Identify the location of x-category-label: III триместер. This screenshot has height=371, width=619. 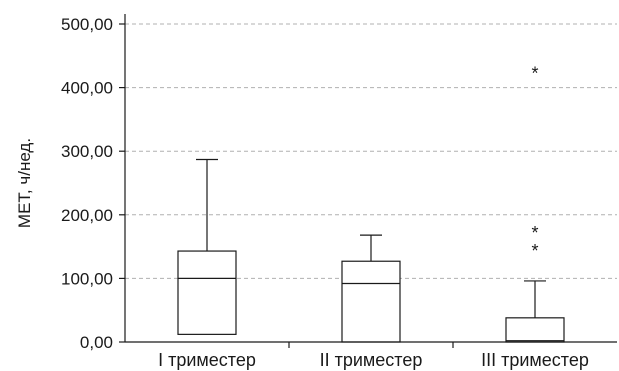
(535, 360).